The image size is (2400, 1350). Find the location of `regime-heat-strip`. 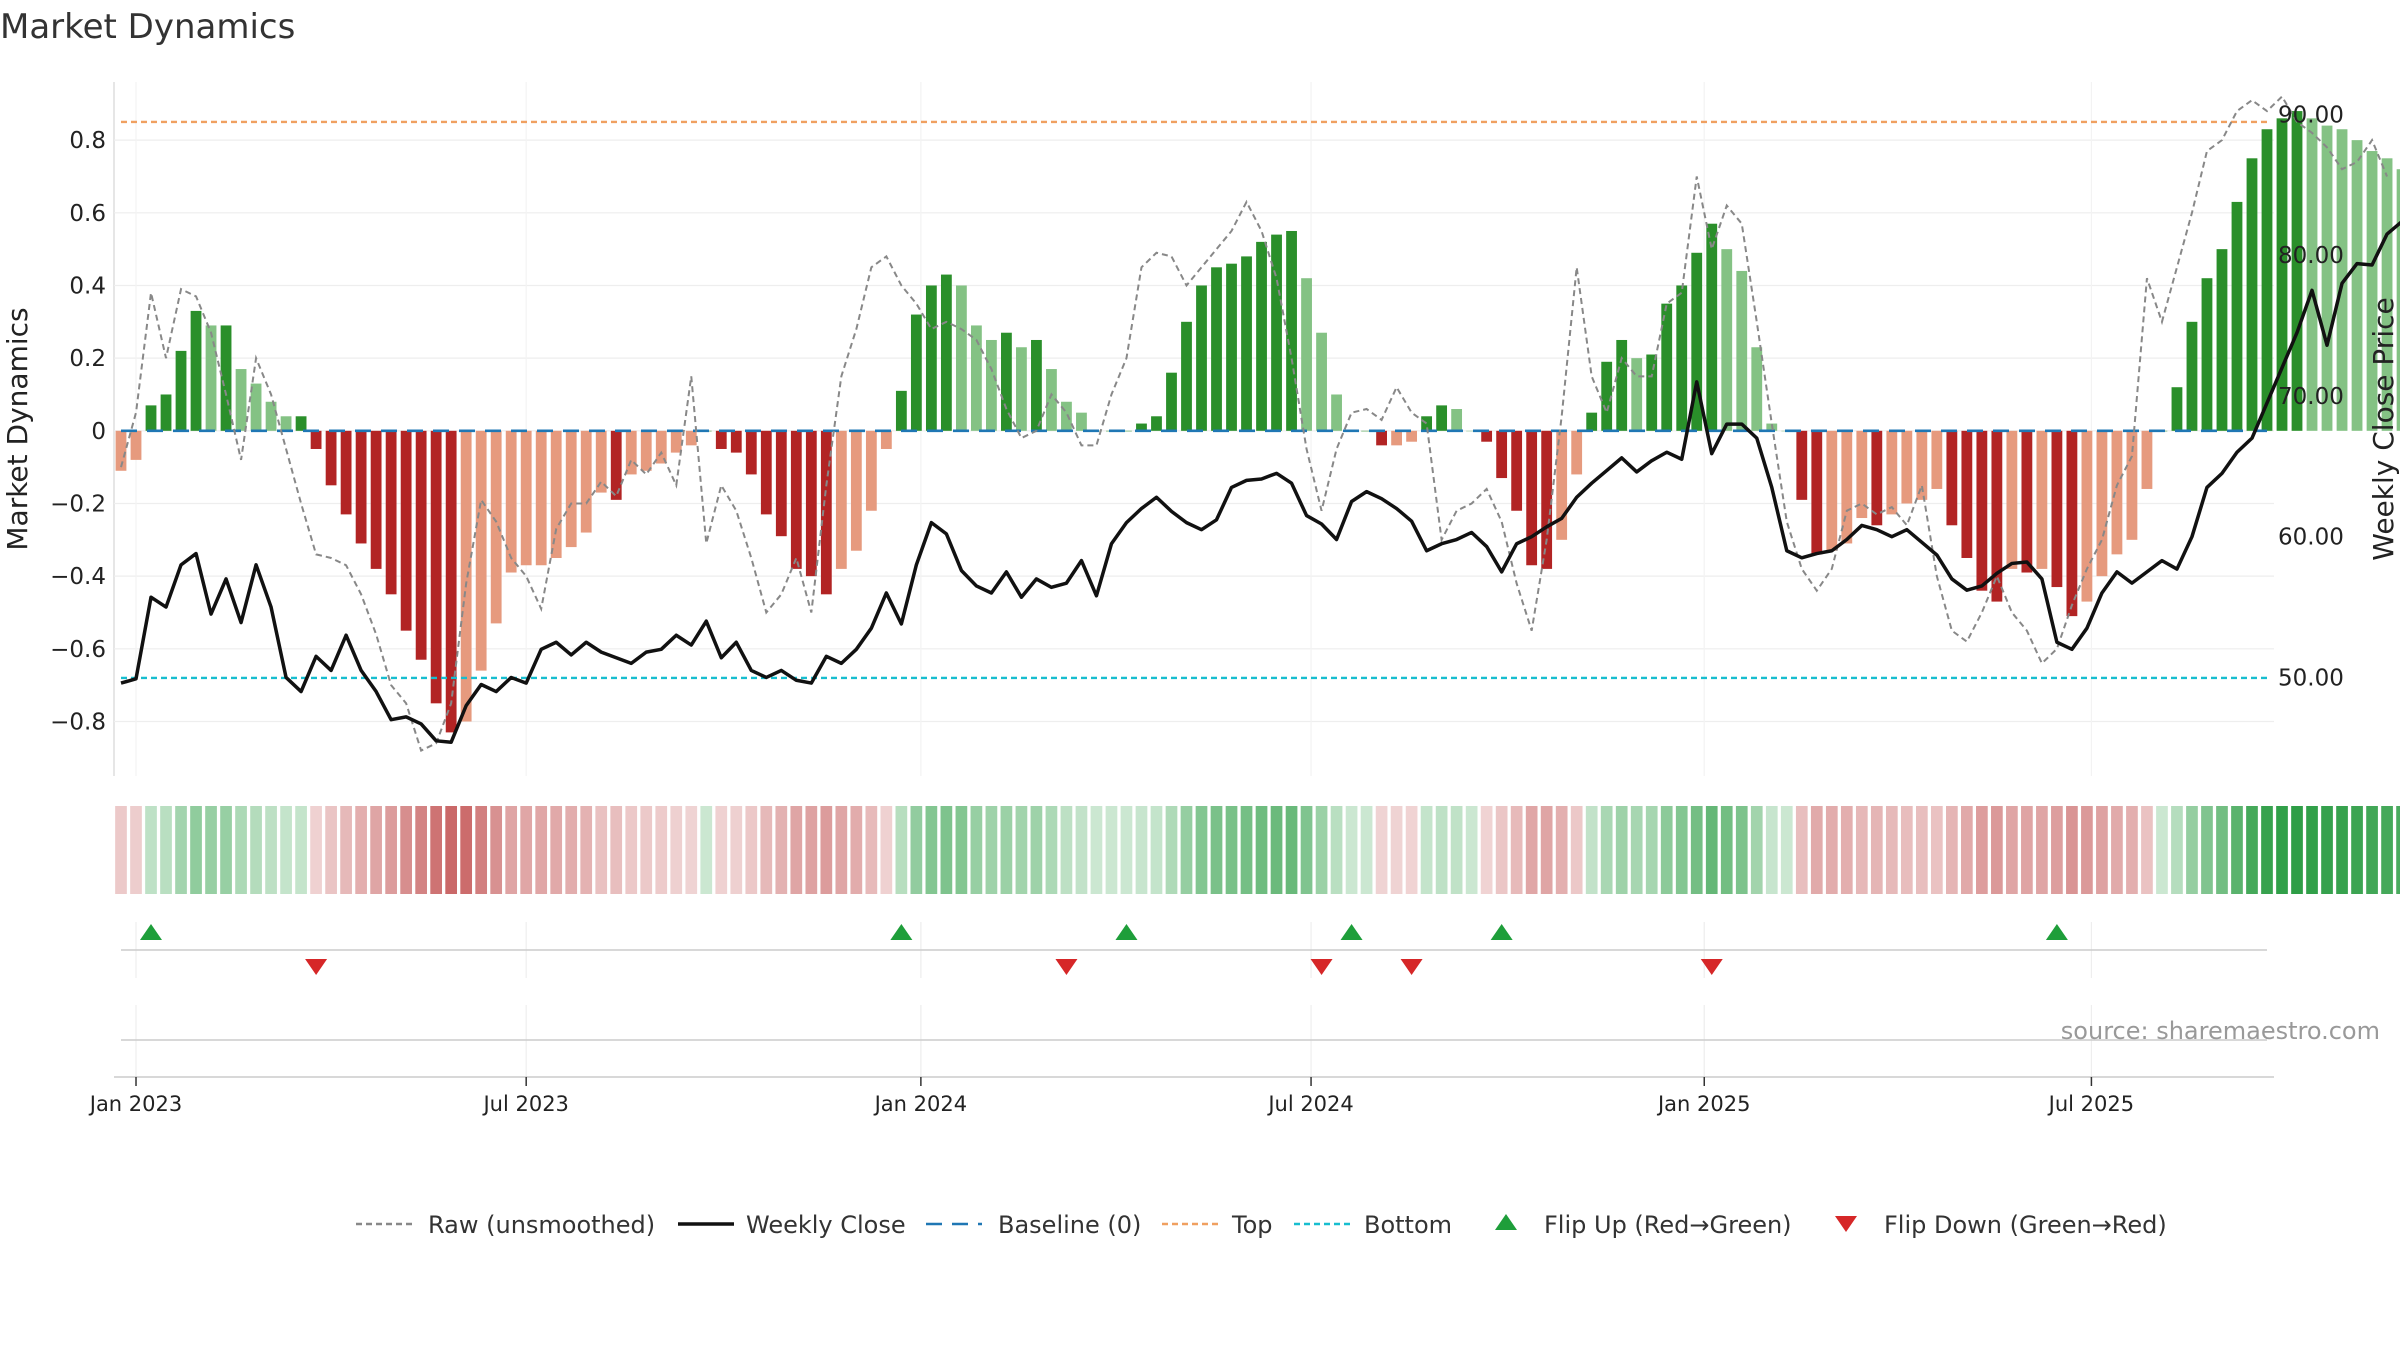

regime-heat-strip is located at coordinates (1257, 850).